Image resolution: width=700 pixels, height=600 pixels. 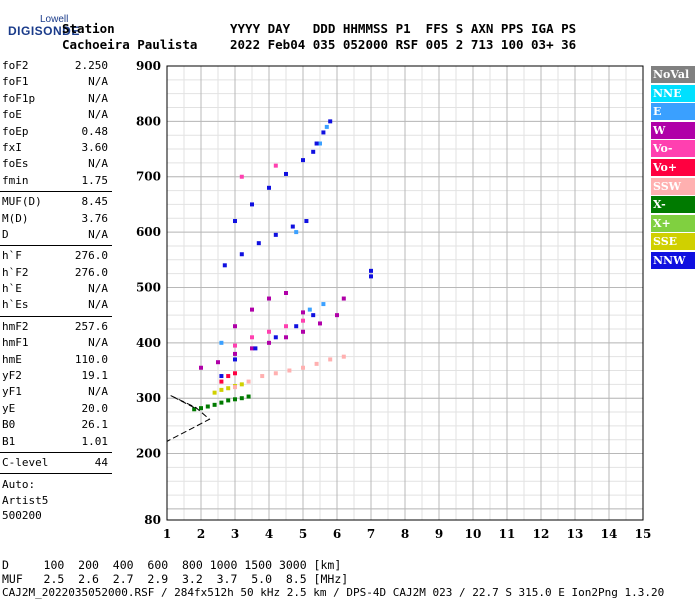 What do you see at coordinates (56, 409) in the screenshot?
I see `parameter-row: yE 20.0` at bounding box center [56, 409].